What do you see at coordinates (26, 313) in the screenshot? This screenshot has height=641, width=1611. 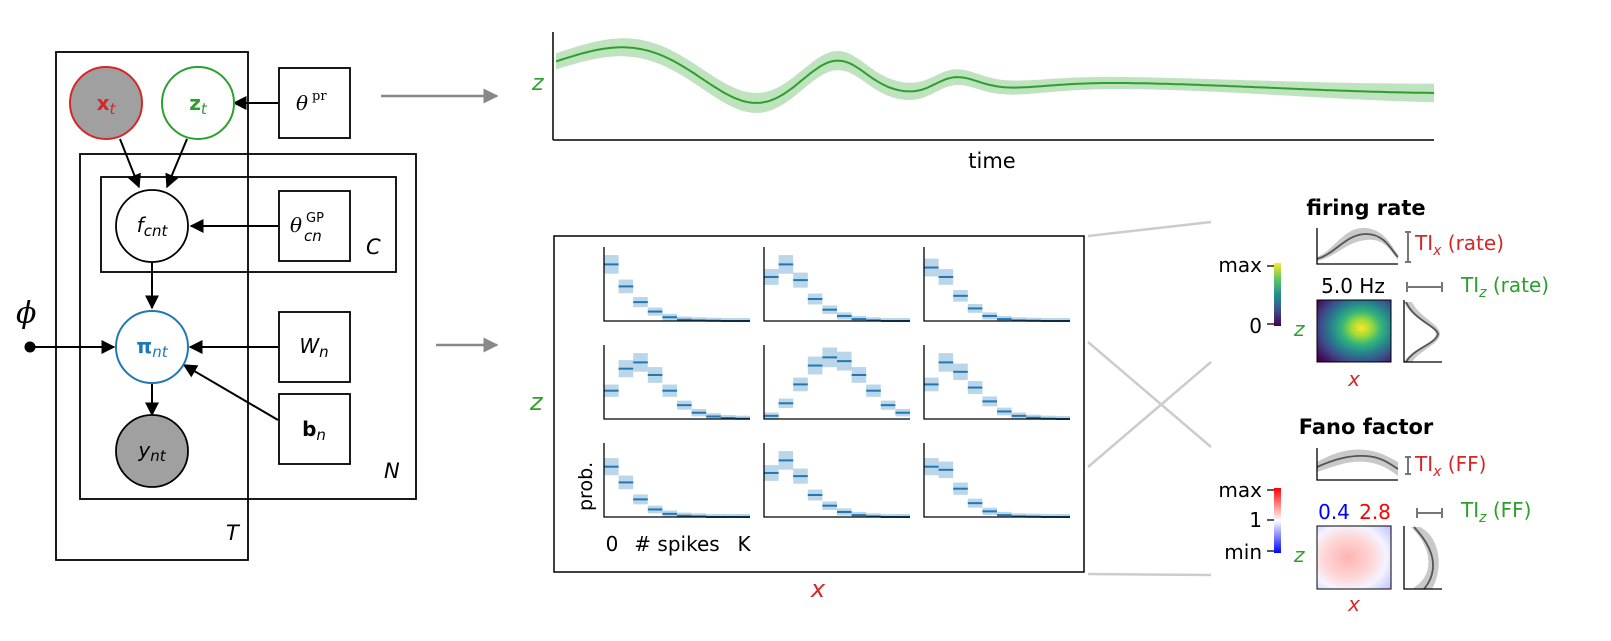 I see `phi-label: ϕ` at bounding box center [26, 313].